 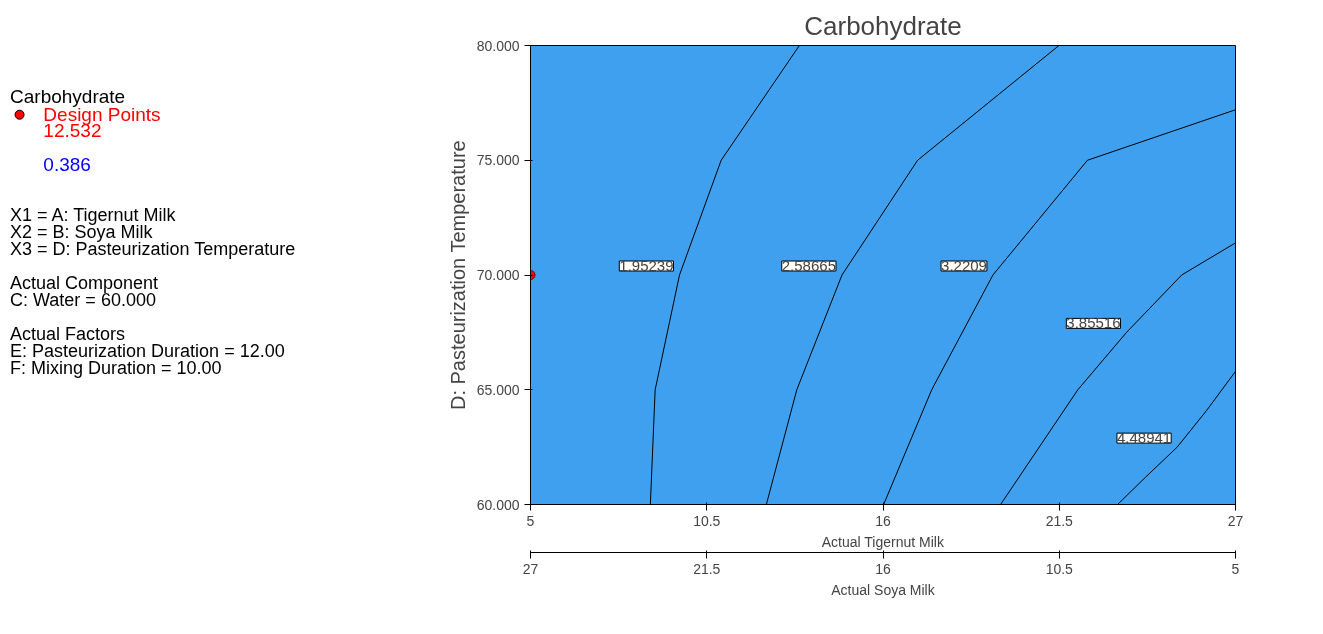 I want to click on x2-tick-label: 5, so click(x=1235, y=568).